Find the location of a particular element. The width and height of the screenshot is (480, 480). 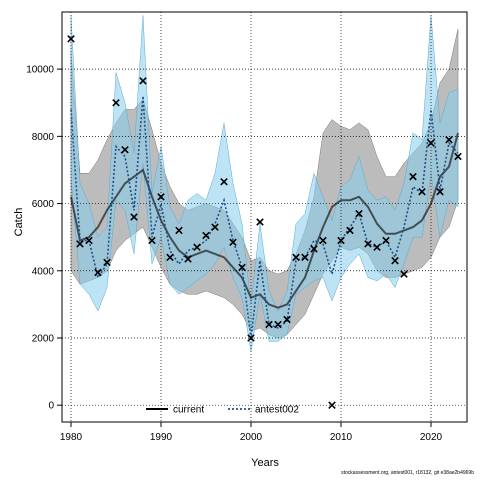

x-tick-label: 1980 is located at coordinates (71, 437).